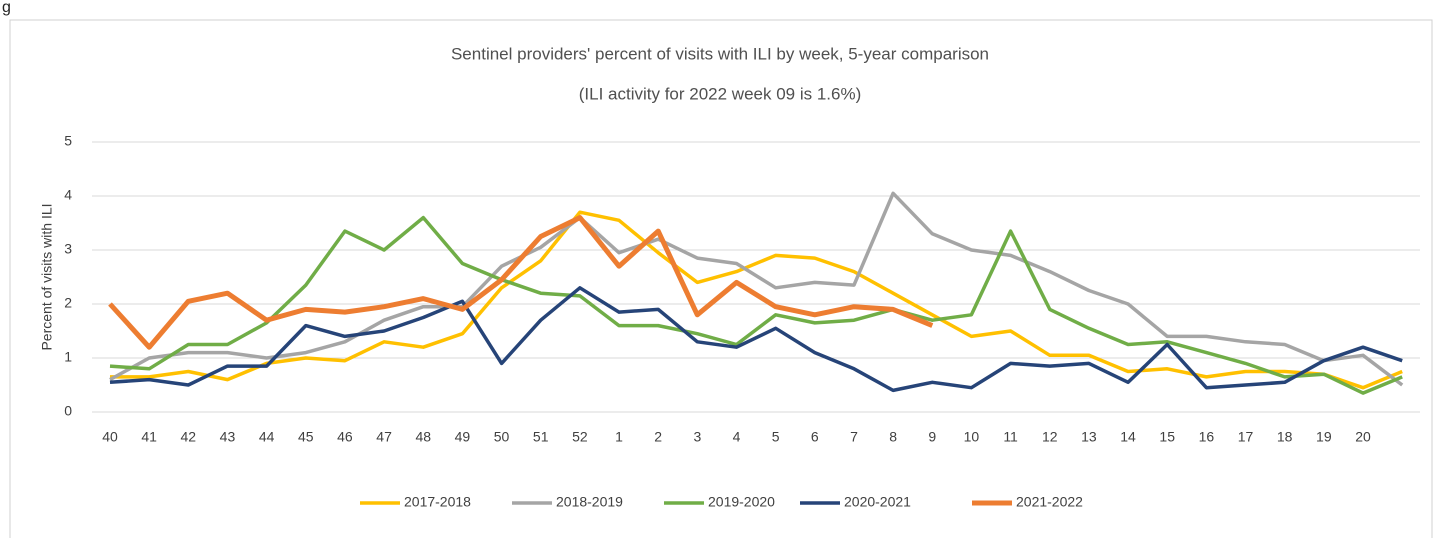 This screenshot has height=538, width=1448. What do you see at coordinates (720, 93) in the screenshot?
I see `chart-subtitle: (ILI activity for 2022 week 09 is 1.6%)` at bounding box center [720, 93].